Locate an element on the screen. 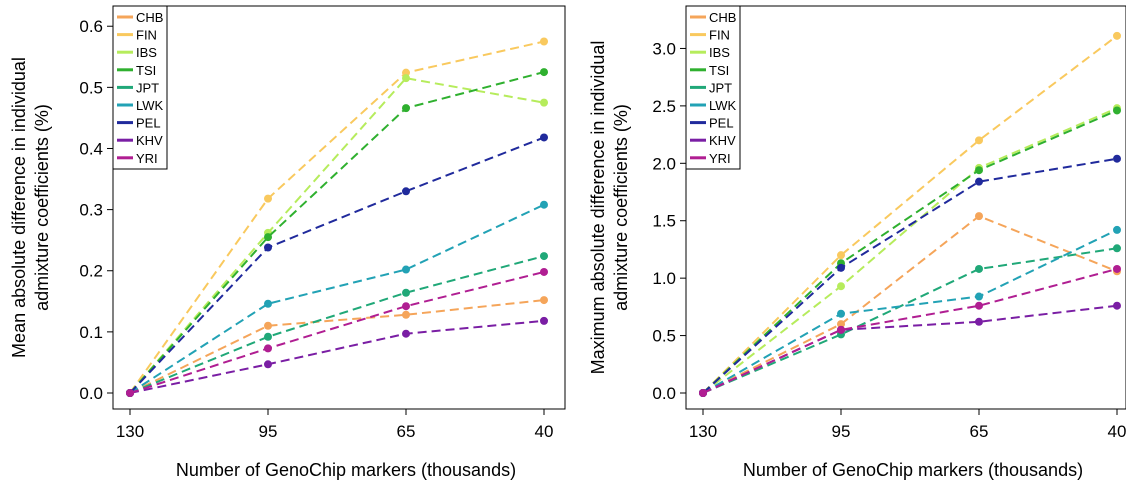  series-chb is located at coordinates (337, 346).